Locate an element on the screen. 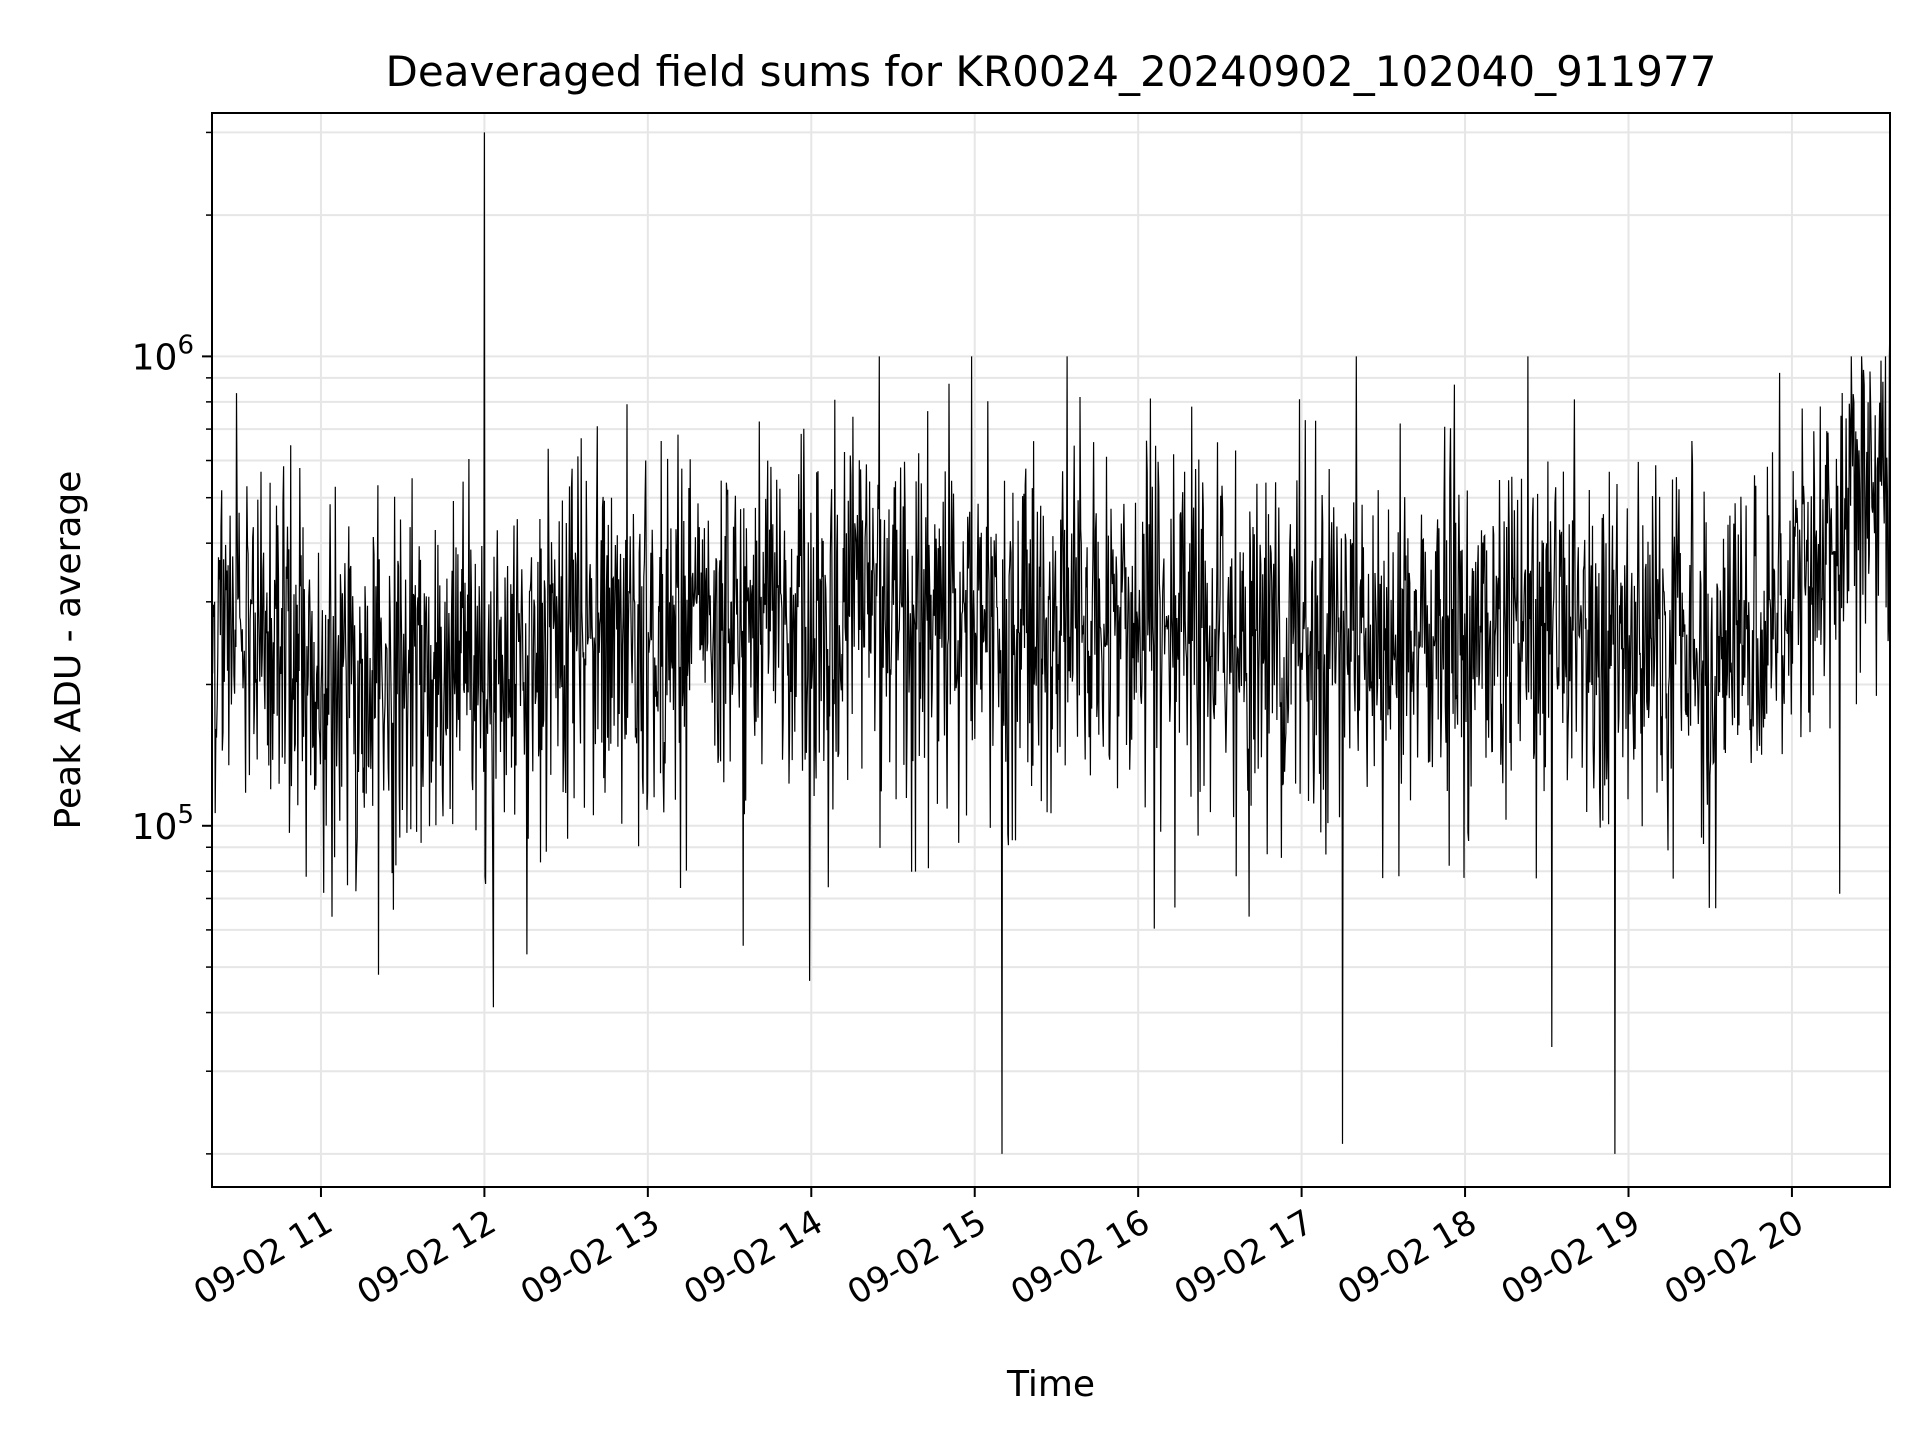 The width and height of the screenshot is (1920, 1445). x-tick-label: 09-02 12 is located at coordinates (427, 1257).